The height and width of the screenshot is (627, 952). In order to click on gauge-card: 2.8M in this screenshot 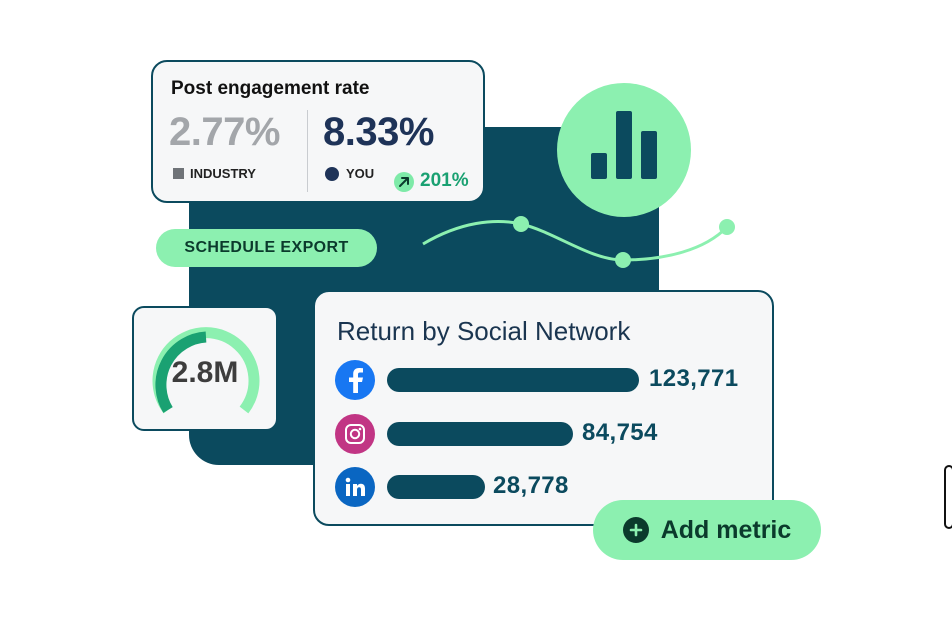, I will do `click(205, 368)`.